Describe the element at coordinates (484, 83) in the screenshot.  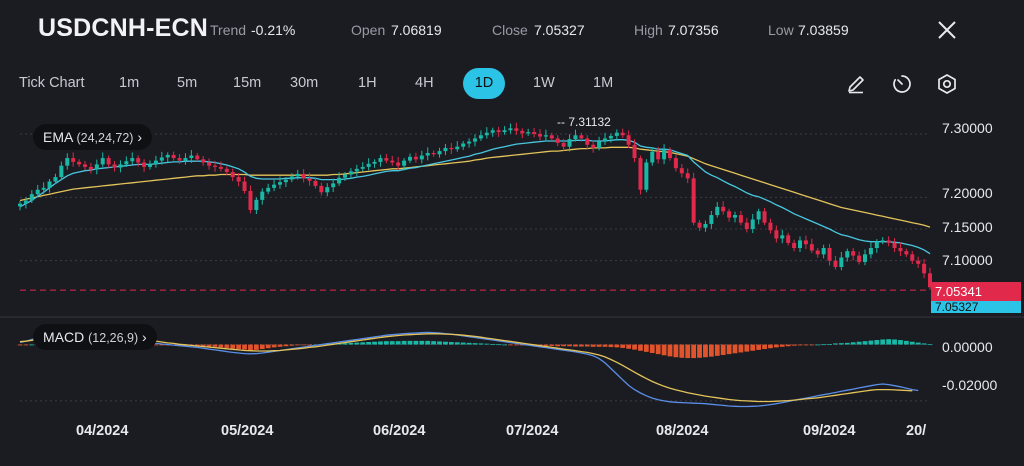
I see `timeframe-1d-active: 1D` at that location.